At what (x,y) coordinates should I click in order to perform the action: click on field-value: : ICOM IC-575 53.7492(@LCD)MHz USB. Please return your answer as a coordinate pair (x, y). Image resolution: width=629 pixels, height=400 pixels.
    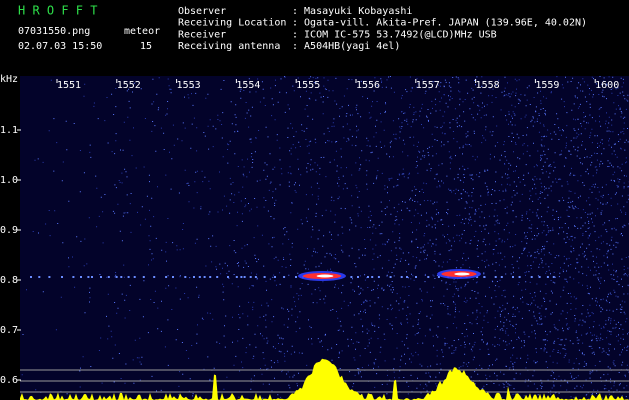
    Looking at the image, I should click on (394, 34).